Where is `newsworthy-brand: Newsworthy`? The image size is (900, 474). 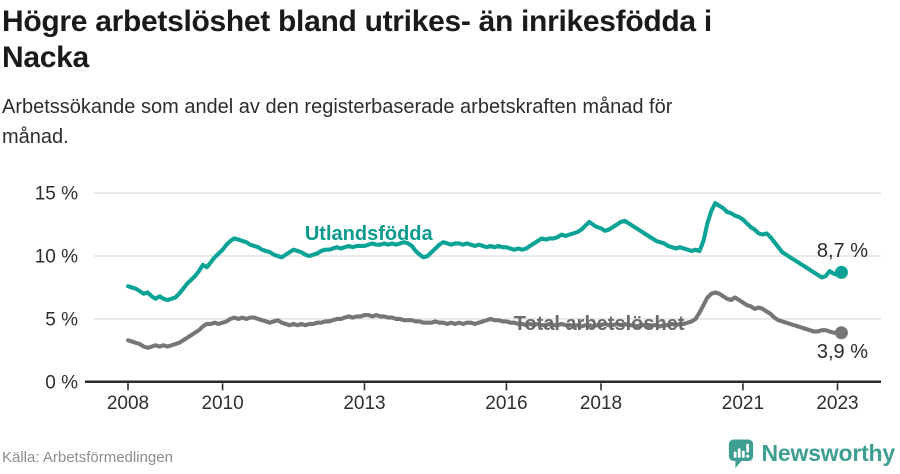
newsworthy-brand: Newsworthy is located at coordinates (811, 453).